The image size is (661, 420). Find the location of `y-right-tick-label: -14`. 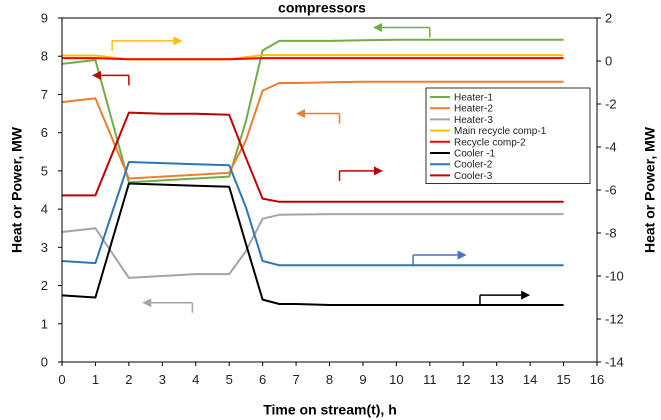

y-right-tick-label: -14 is located at coordinates (614, 362).